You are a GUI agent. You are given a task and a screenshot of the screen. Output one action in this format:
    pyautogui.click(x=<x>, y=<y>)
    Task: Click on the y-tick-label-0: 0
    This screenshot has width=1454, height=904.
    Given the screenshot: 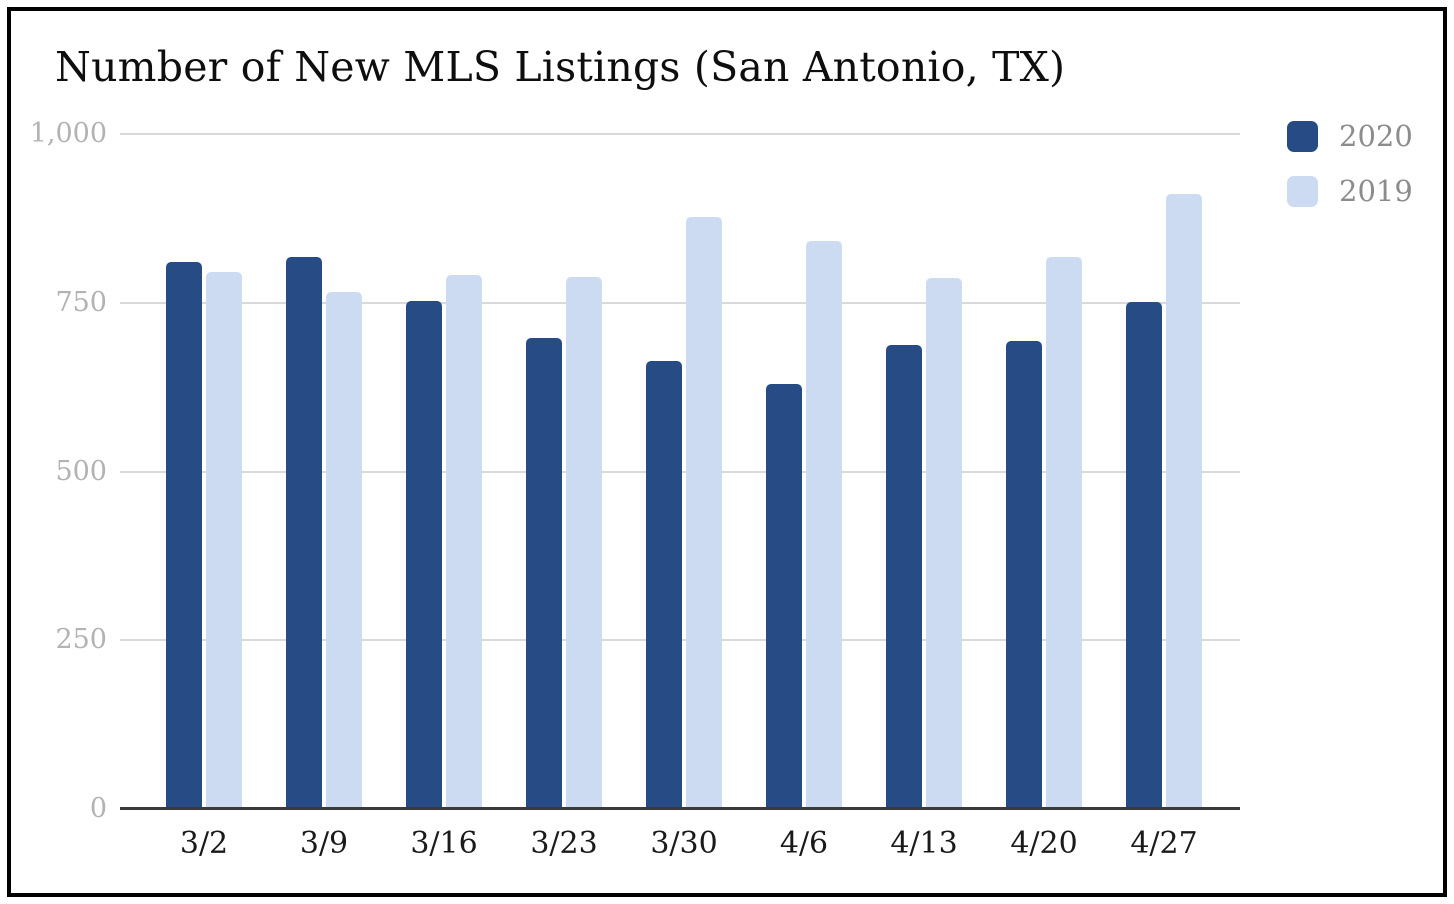 What is the action you would take?
    pyautogui.click(x=98, y=808)
    